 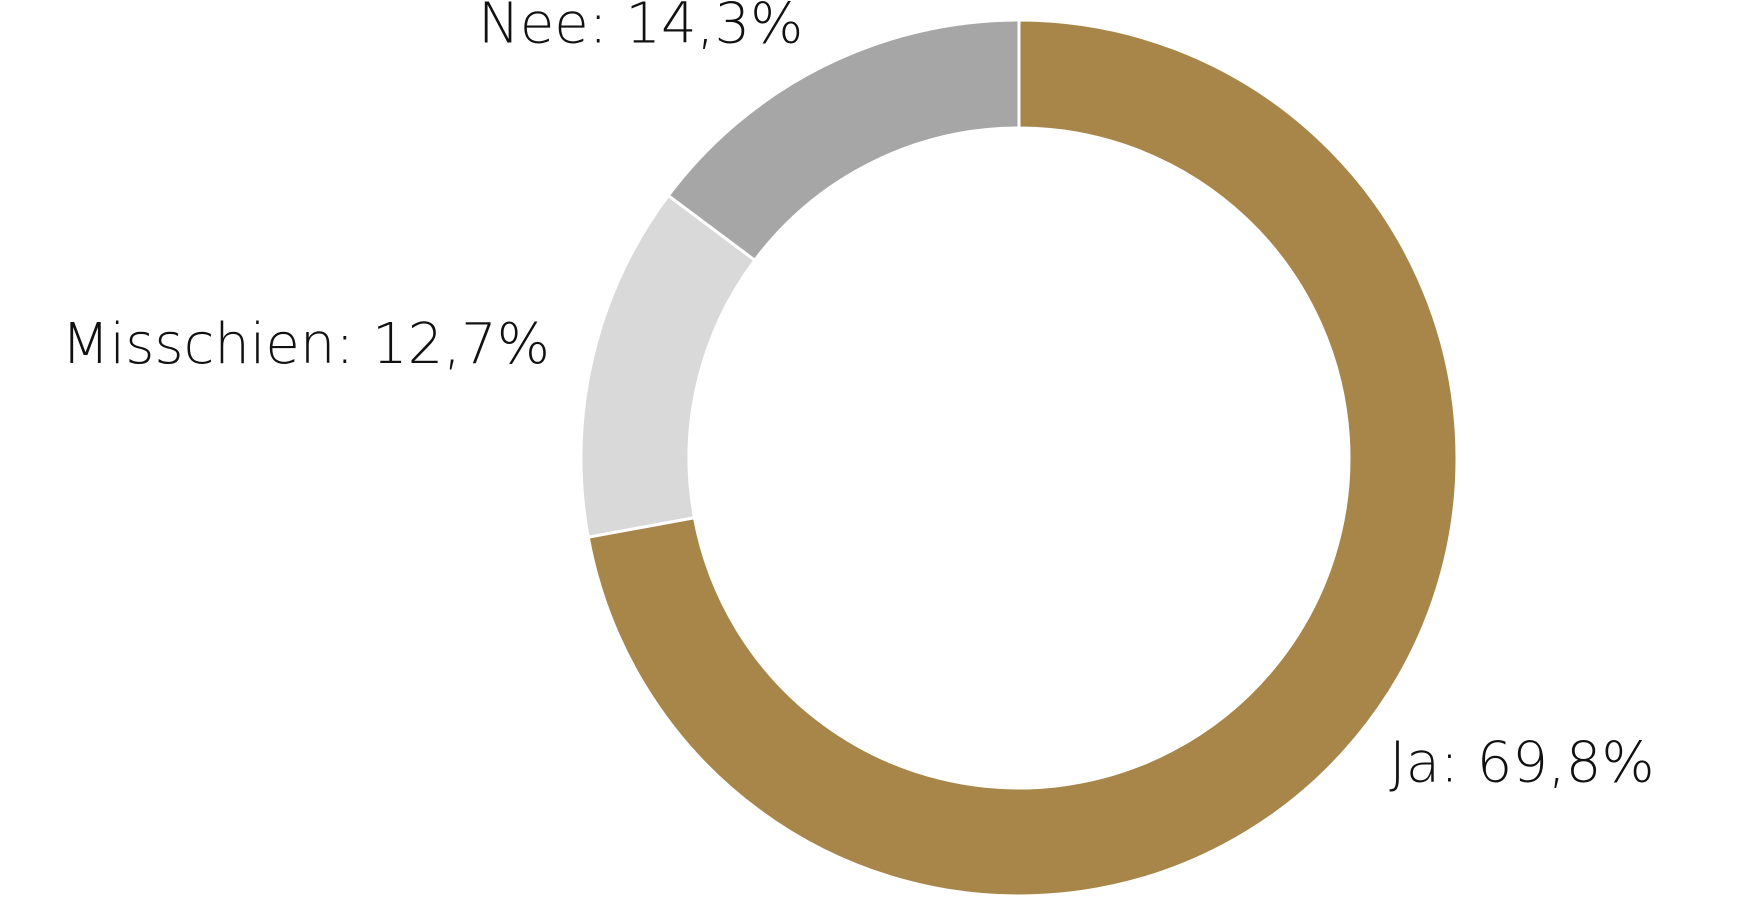 What do you see at coordinates (1521, 763) in the screenshot?
I see `segment-label: Ja: 69,8%` at bounding box center [1521, 763].